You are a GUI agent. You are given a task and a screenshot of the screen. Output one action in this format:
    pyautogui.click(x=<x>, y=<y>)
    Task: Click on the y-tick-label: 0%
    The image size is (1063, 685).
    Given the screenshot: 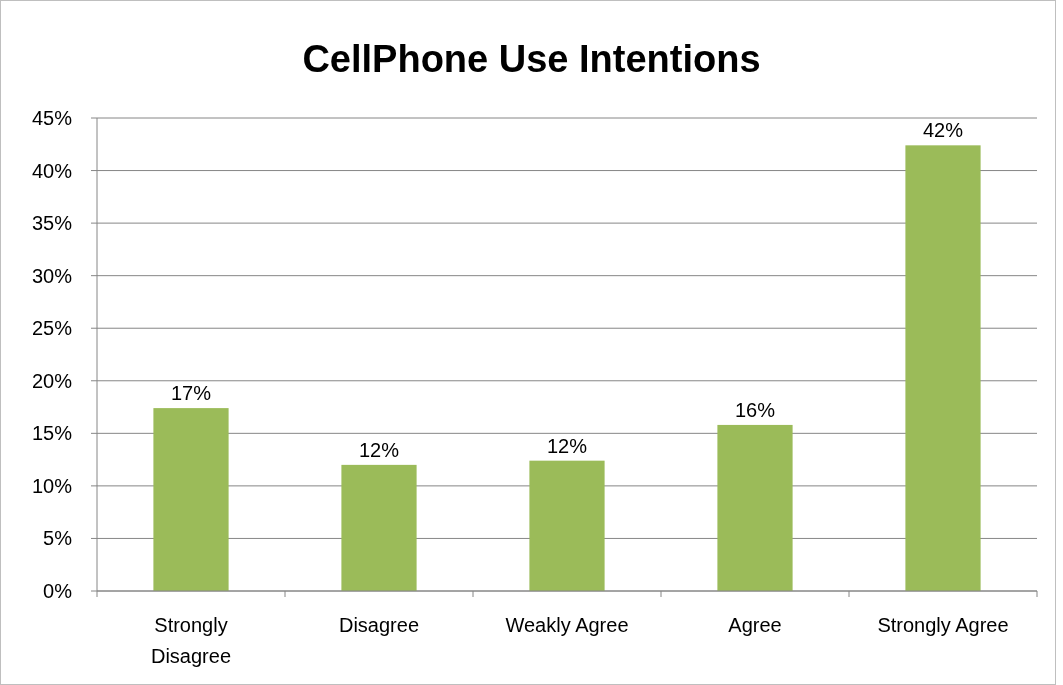 What is the action you would take?
    pyautogui.click(x=58, y=591)
    